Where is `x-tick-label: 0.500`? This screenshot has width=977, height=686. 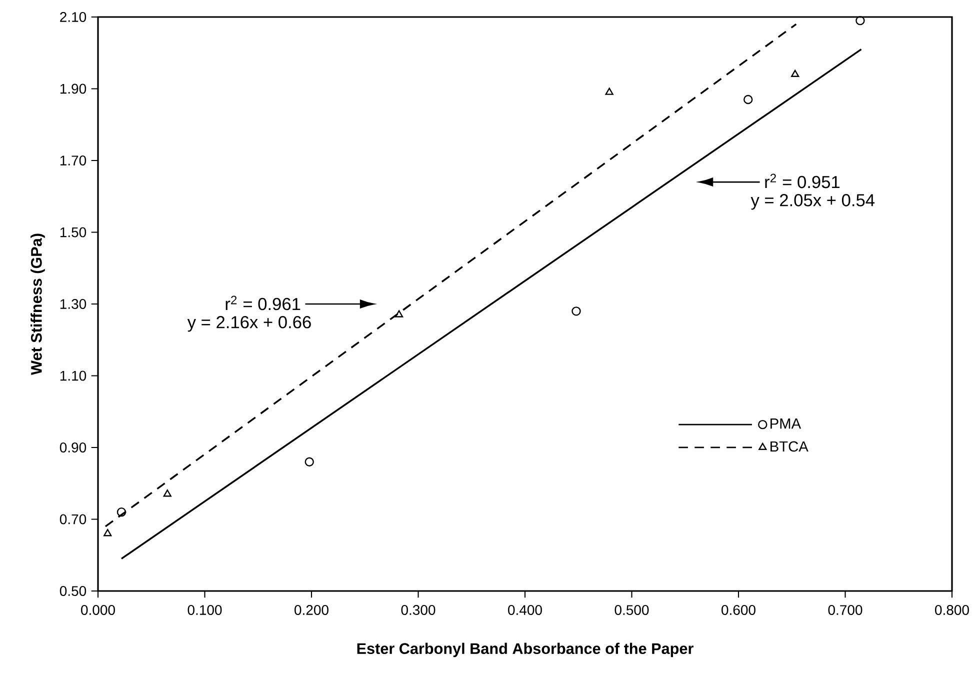 x-tick-label: 0.500 is located at coordinates (631, 610).